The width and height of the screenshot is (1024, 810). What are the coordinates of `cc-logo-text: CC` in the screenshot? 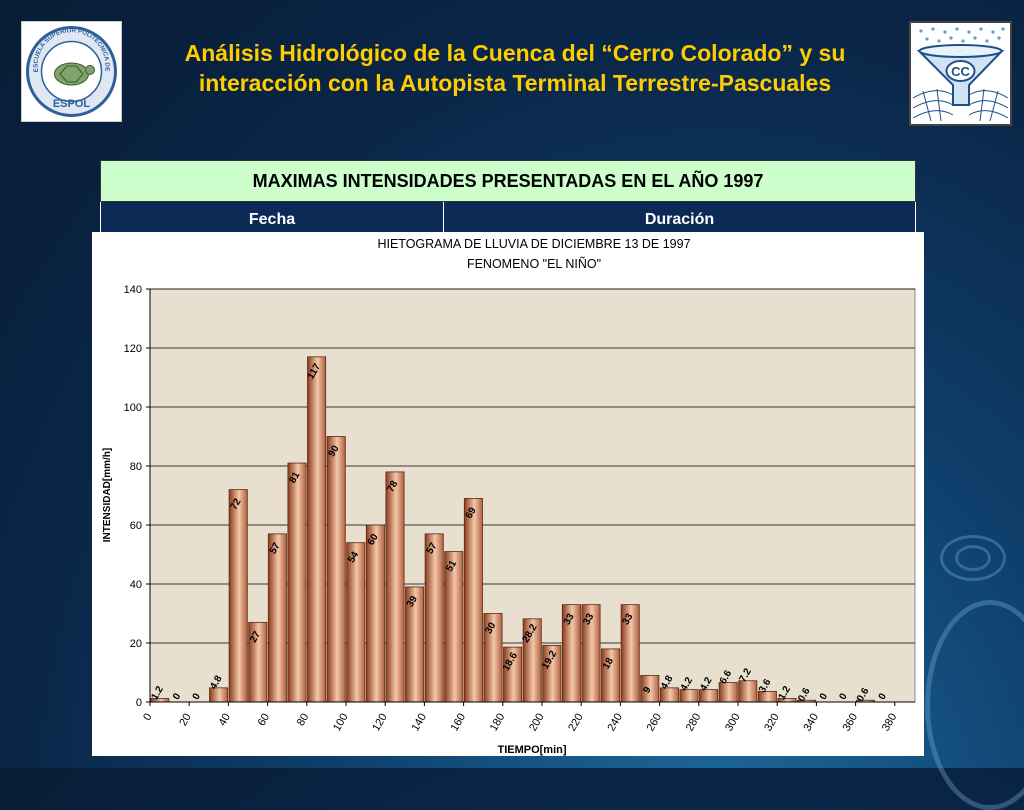 It's located at (960, 71).